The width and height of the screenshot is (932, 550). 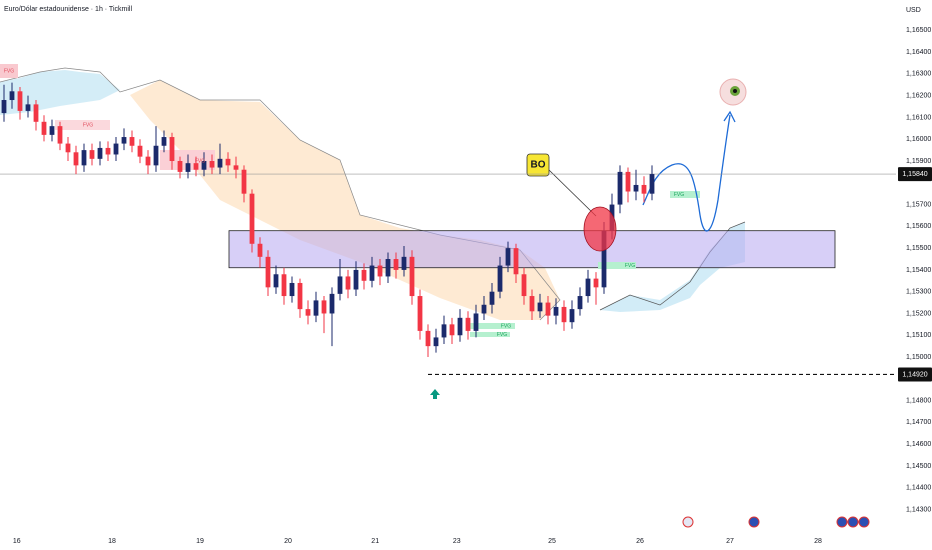 I want to click on bo-label: BO, so click(x=538, y=165).